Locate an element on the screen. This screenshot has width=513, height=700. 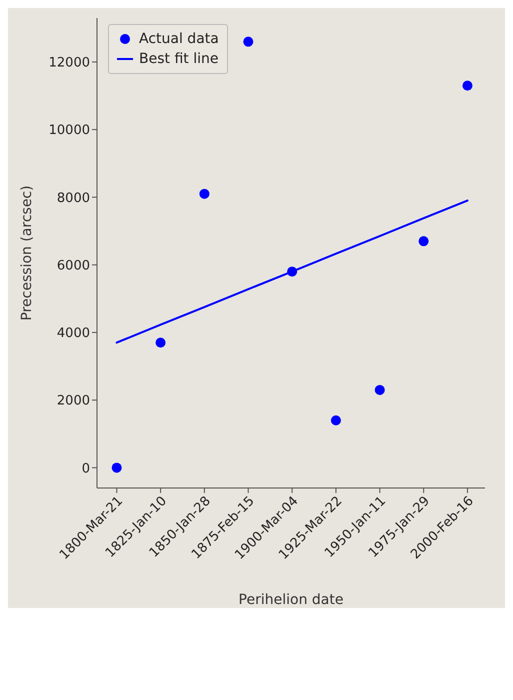
y-tick-label: 4000 is located at coordinates (73, 334).